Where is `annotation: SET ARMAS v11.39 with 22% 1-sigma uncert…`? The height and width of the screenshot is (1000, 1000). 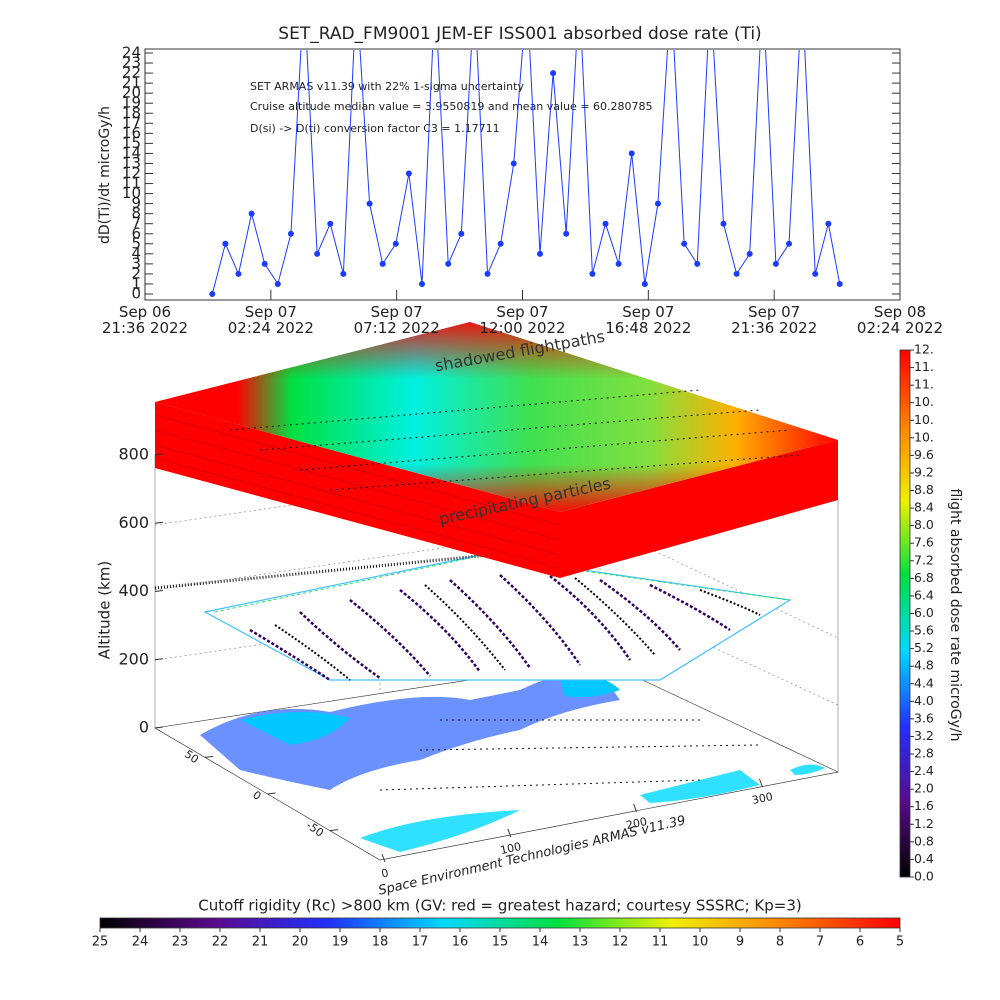
annotation: SET ARMAS v11.39 with 22% 1-sigma uncert… is located at coordinates (387, 86).